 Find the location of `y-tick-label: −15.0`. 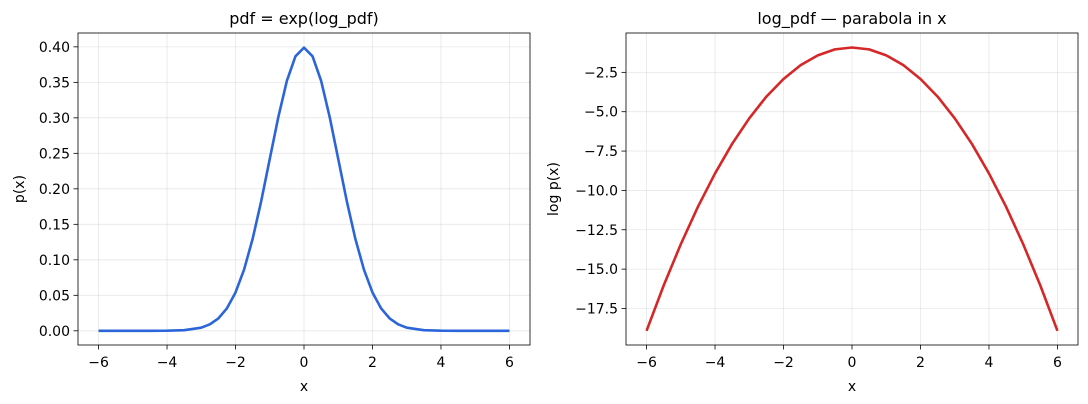

y-tick-label: −15.0 is located at coordinates (596, 270).